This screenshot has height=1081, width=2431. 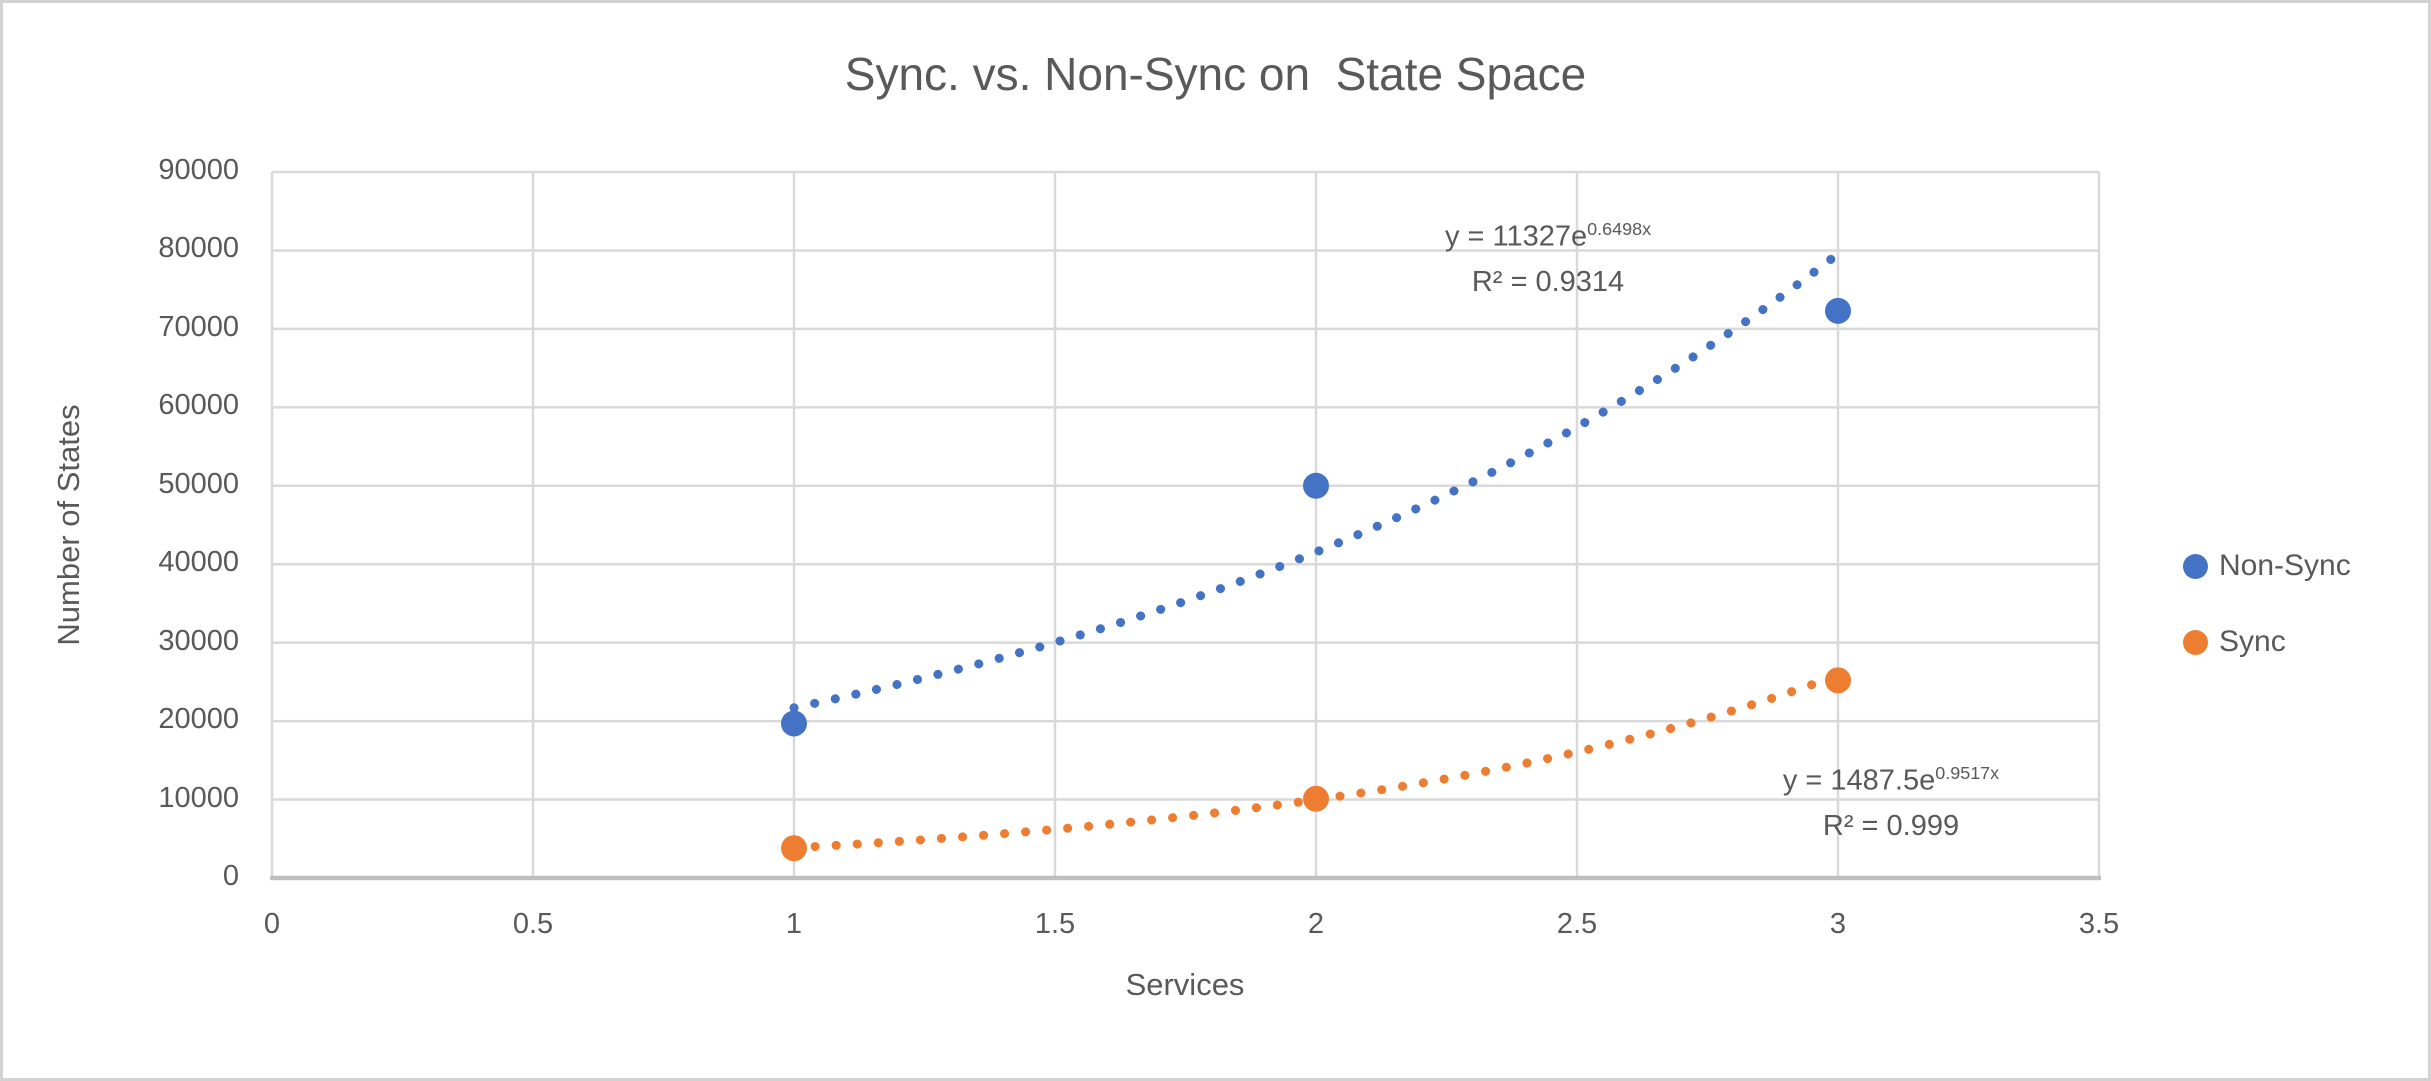 I want to click on y-tick-label: 10000, so click(x=198, y=797).